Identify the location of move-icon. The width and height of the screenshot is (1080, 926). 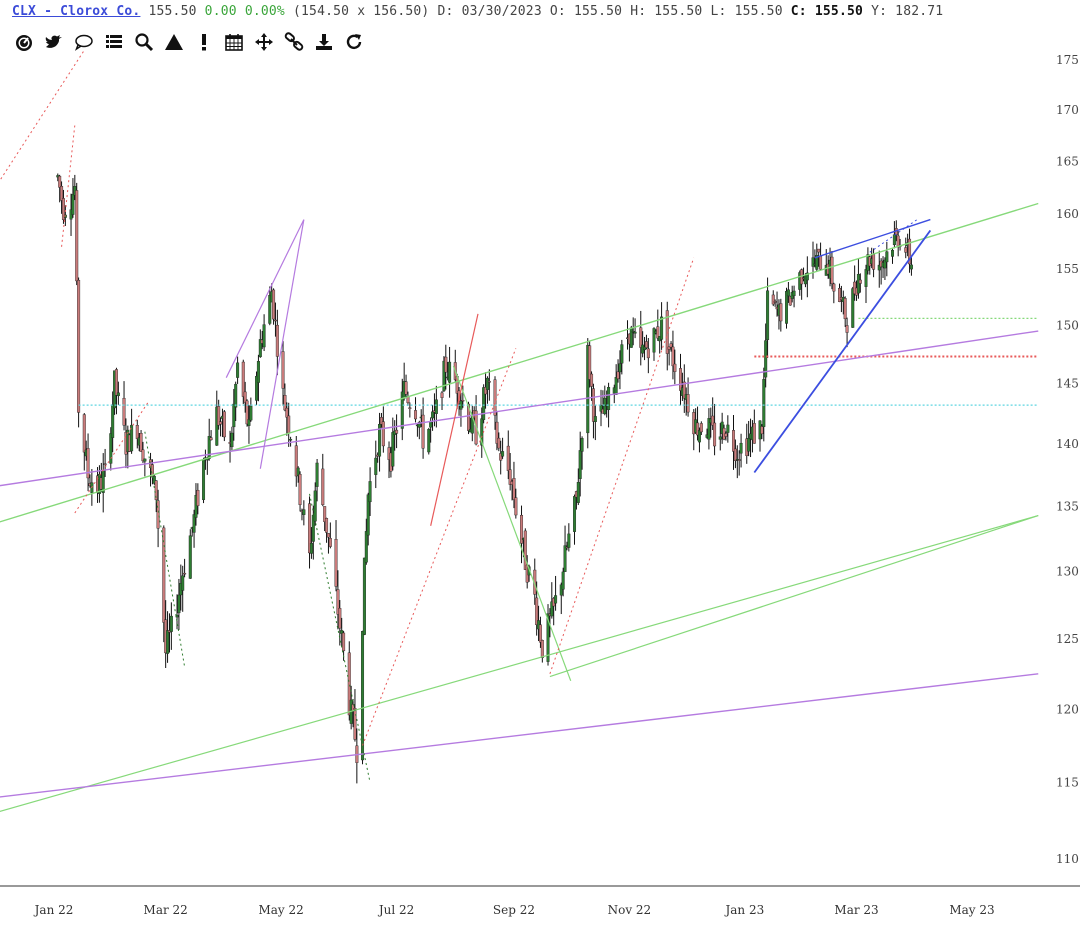
(264, 42).